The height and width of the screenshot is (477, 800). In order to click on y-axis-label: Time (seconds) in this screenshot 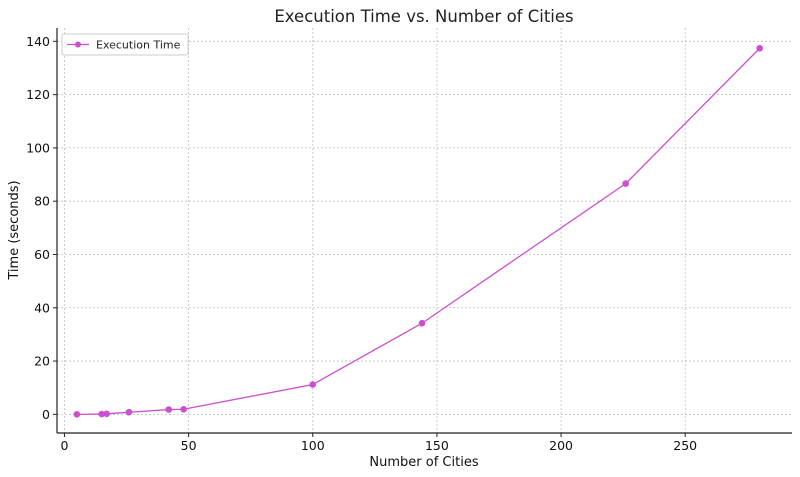, I will do `click(14, 230)`.